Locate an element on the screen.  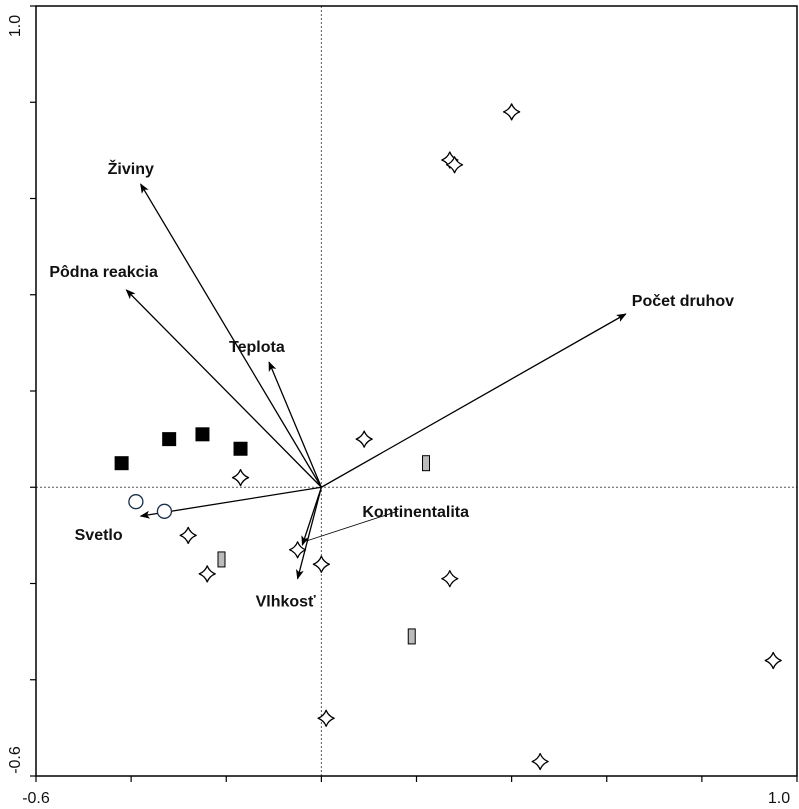
y-tick-min-label: -0.6 is located at coordinates (15, 760).